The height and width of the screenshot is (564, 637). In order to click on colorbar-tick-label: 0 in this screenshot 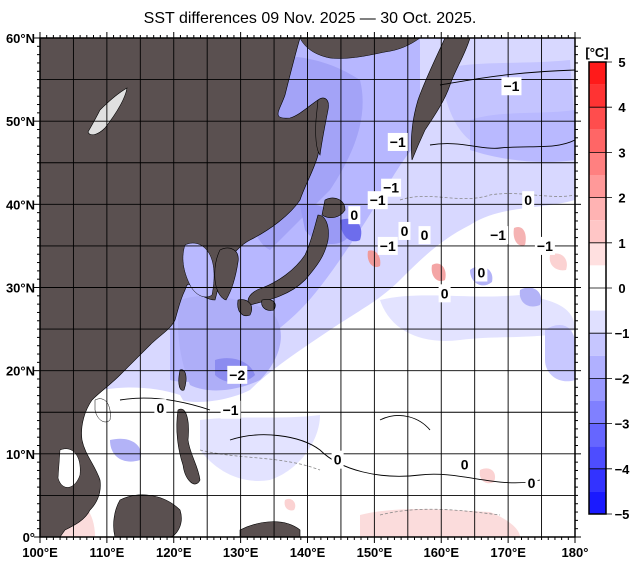, I will do `click(621, 288)`.